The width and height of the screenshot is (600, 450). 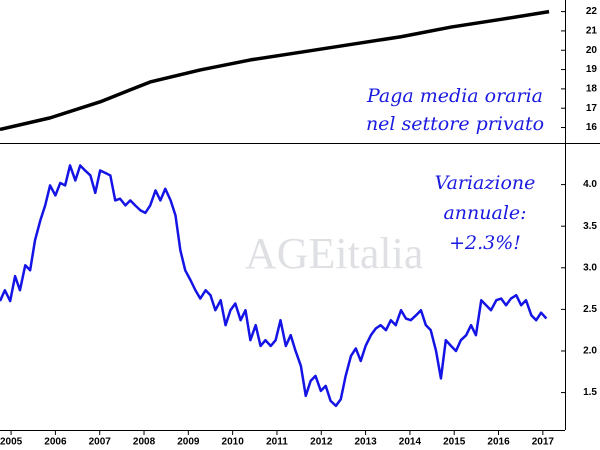 What do you see at coordinates (592, 11) in the screenshot?
I see `y-tick-label: 22` at bounding box center [592, 11].